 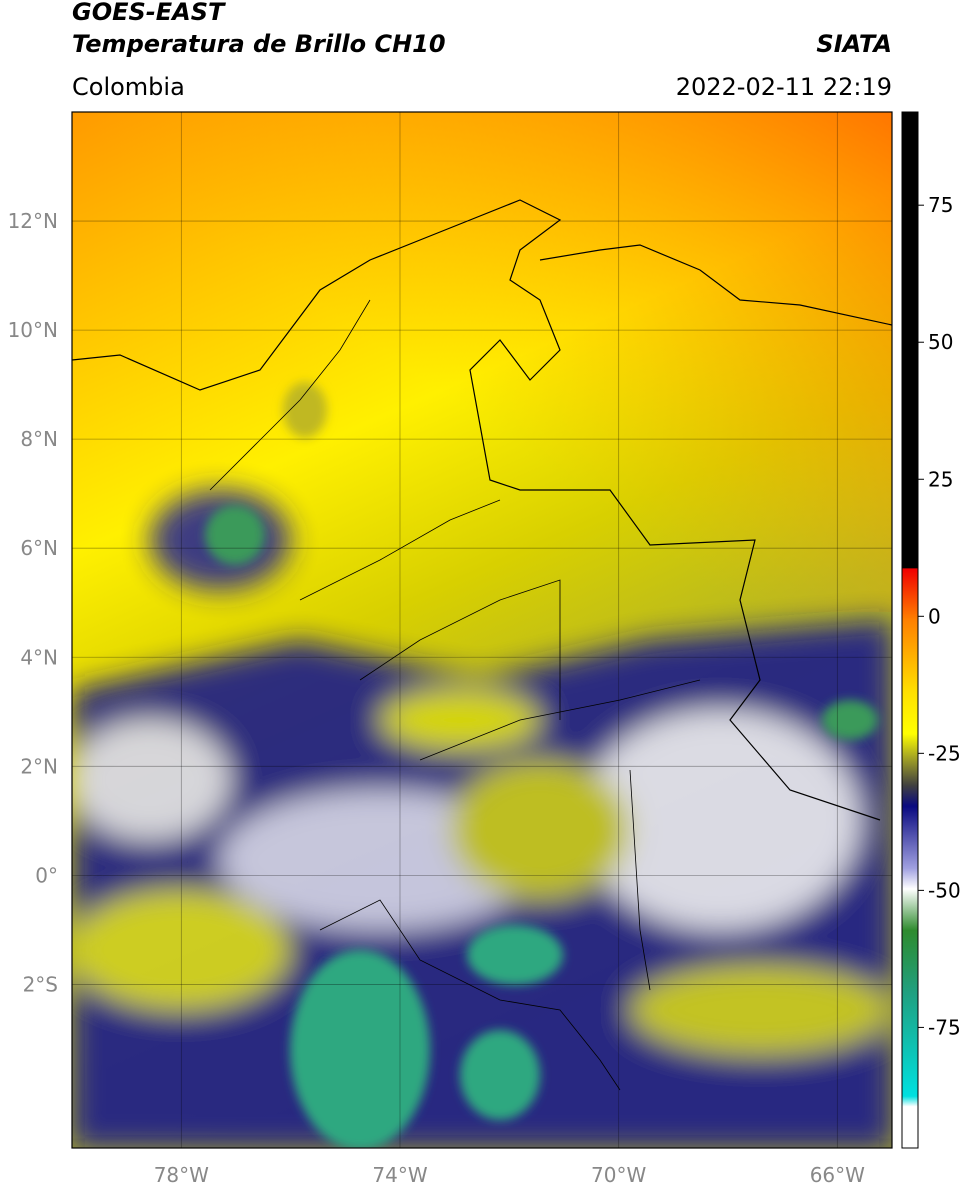 I want to click on lat-tick-label: 8°N, so click(x=39, y=439).